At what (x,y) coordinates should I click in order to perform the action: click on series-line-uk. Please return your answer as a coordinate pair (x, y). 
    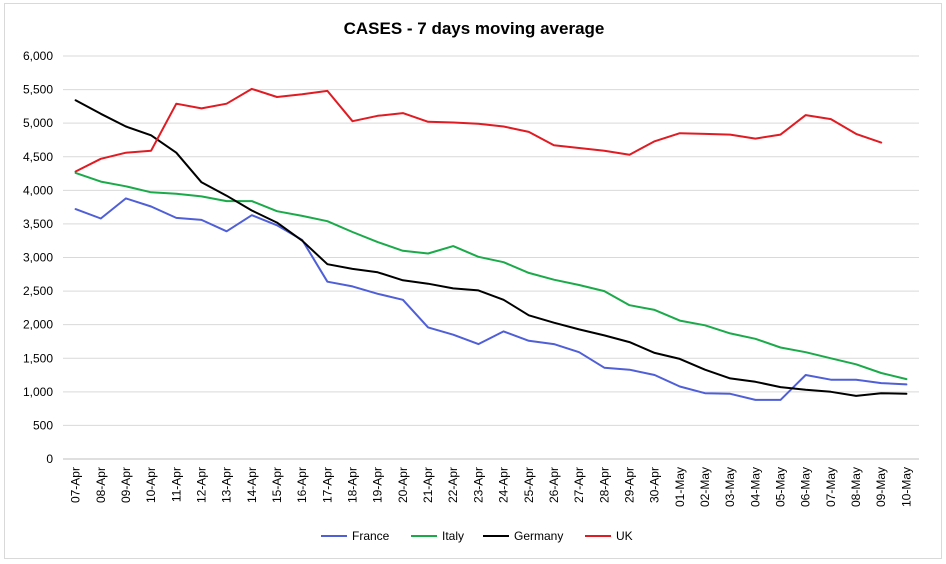
    Looking at the image, I should click on (478, 130).